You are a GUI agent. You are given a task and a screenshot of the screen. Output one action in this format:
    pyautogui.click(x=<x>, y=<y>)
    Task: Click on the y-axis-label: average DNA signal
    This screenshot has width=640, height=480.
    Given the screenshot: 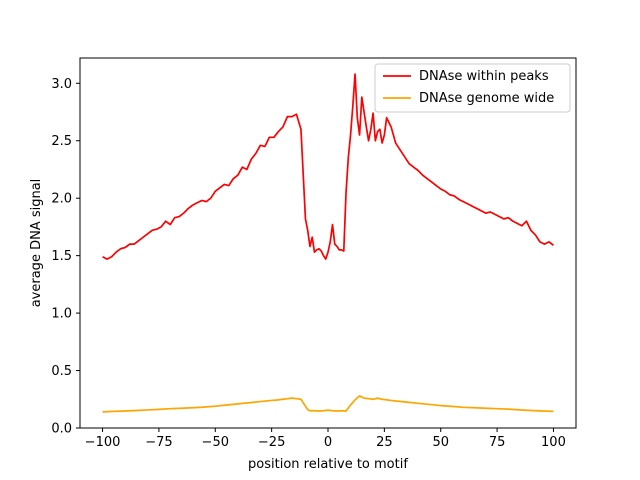 What is the action you would take?
    pyautogui.click(x=36, y=243)
    